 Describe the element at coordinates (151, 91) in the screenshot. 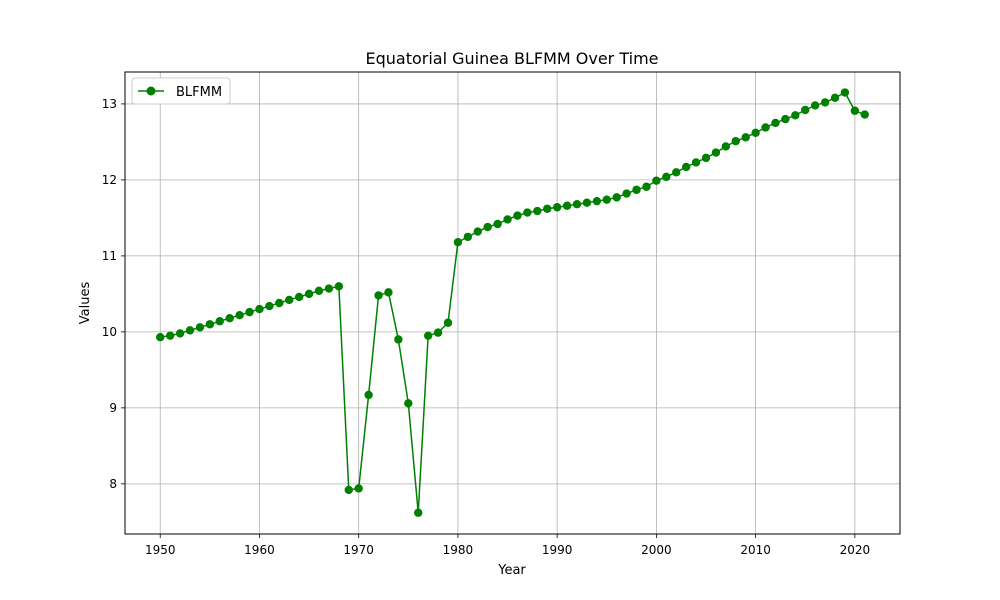

I see `legend-marker` at that location.